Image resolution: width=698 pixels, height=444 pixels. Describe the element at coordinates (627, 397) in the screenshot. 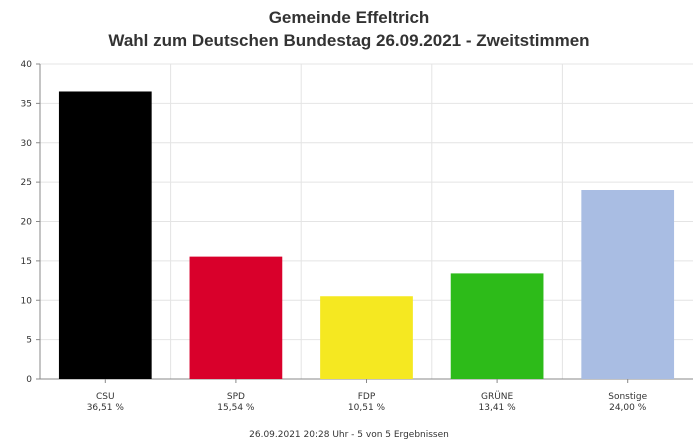

I see `x-tick-label: Sonstige` at that location.